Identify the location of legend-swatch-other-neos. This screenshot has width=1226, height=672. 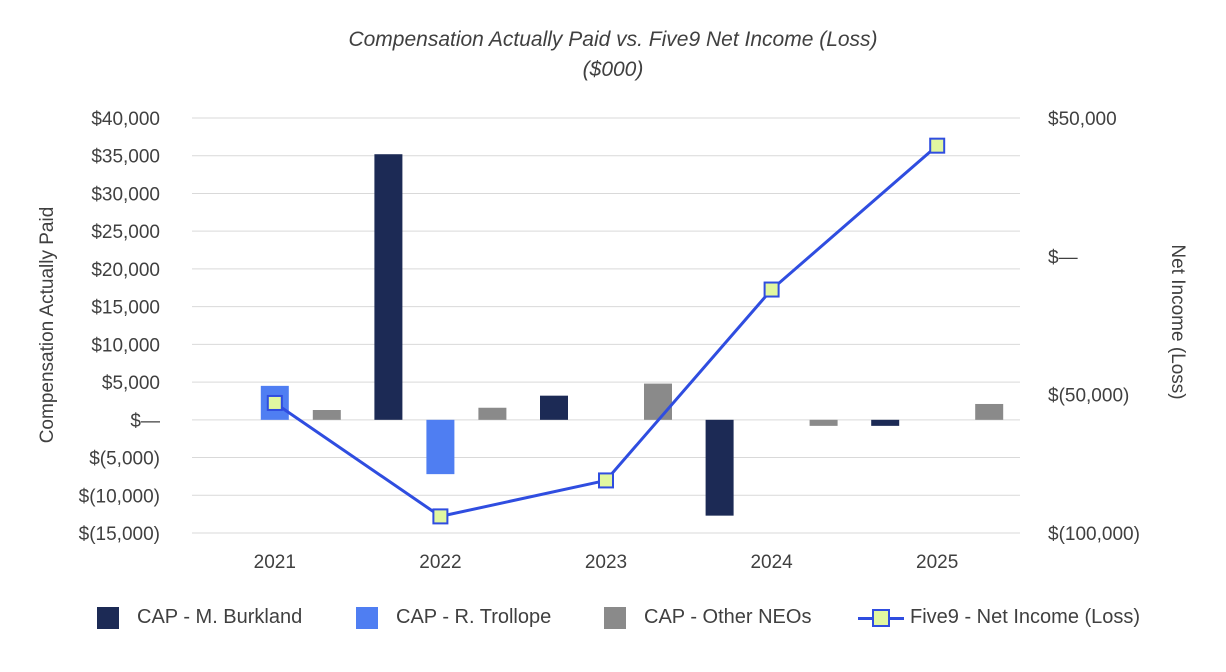
(615, 617).